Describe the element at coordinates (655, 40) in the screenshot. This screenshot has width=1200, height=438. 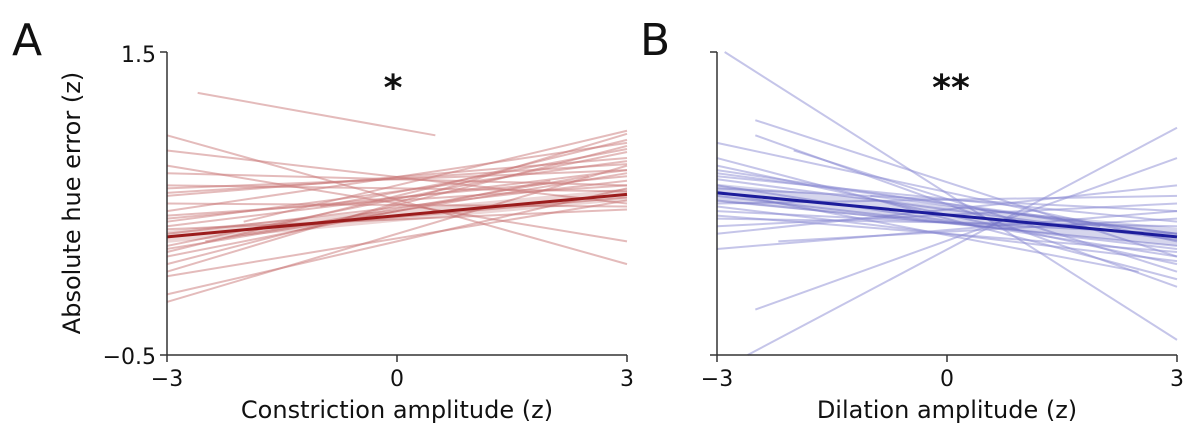
I see `panel-letter-b: B` at that location.